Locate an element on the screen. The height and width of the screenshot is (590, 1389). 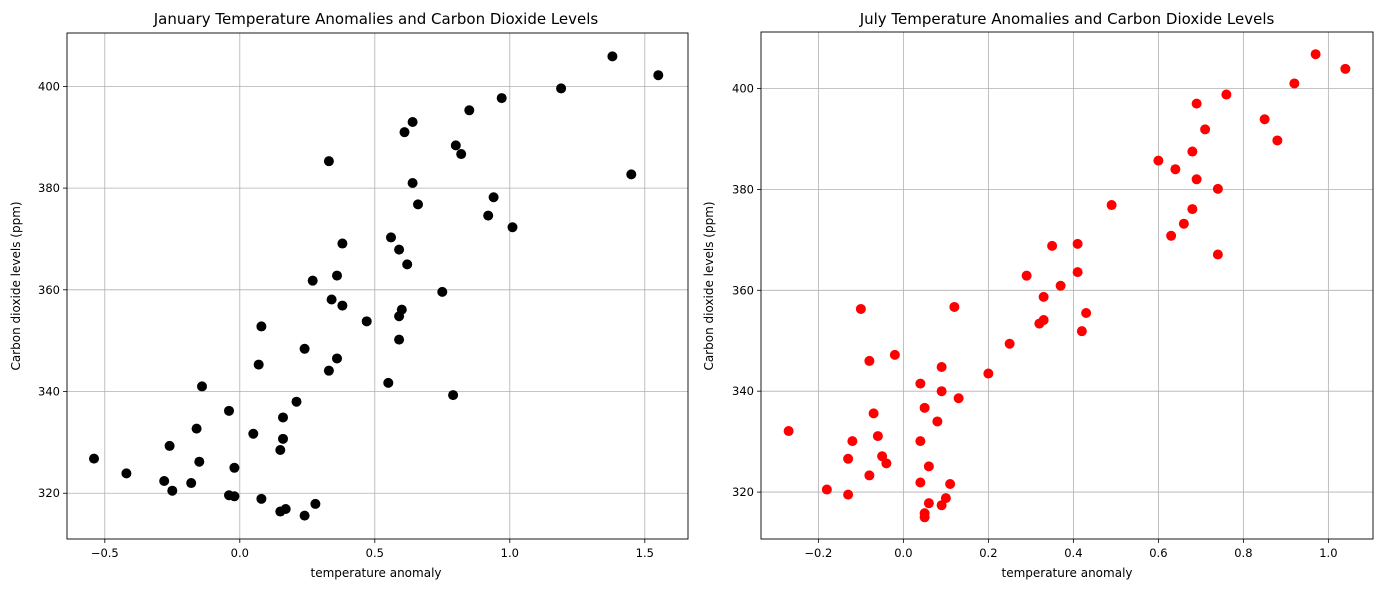
x-tick-label: −0.5 is located at coordinates (105, 553).